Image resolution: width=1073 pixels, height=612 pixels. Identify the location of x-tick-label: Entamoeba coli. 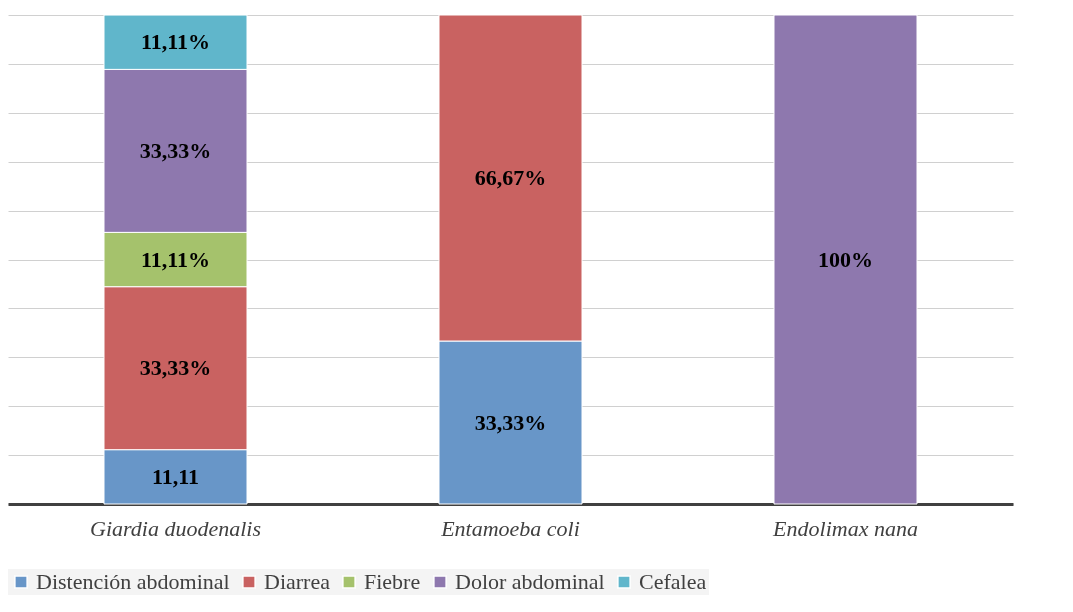
(510, 528).